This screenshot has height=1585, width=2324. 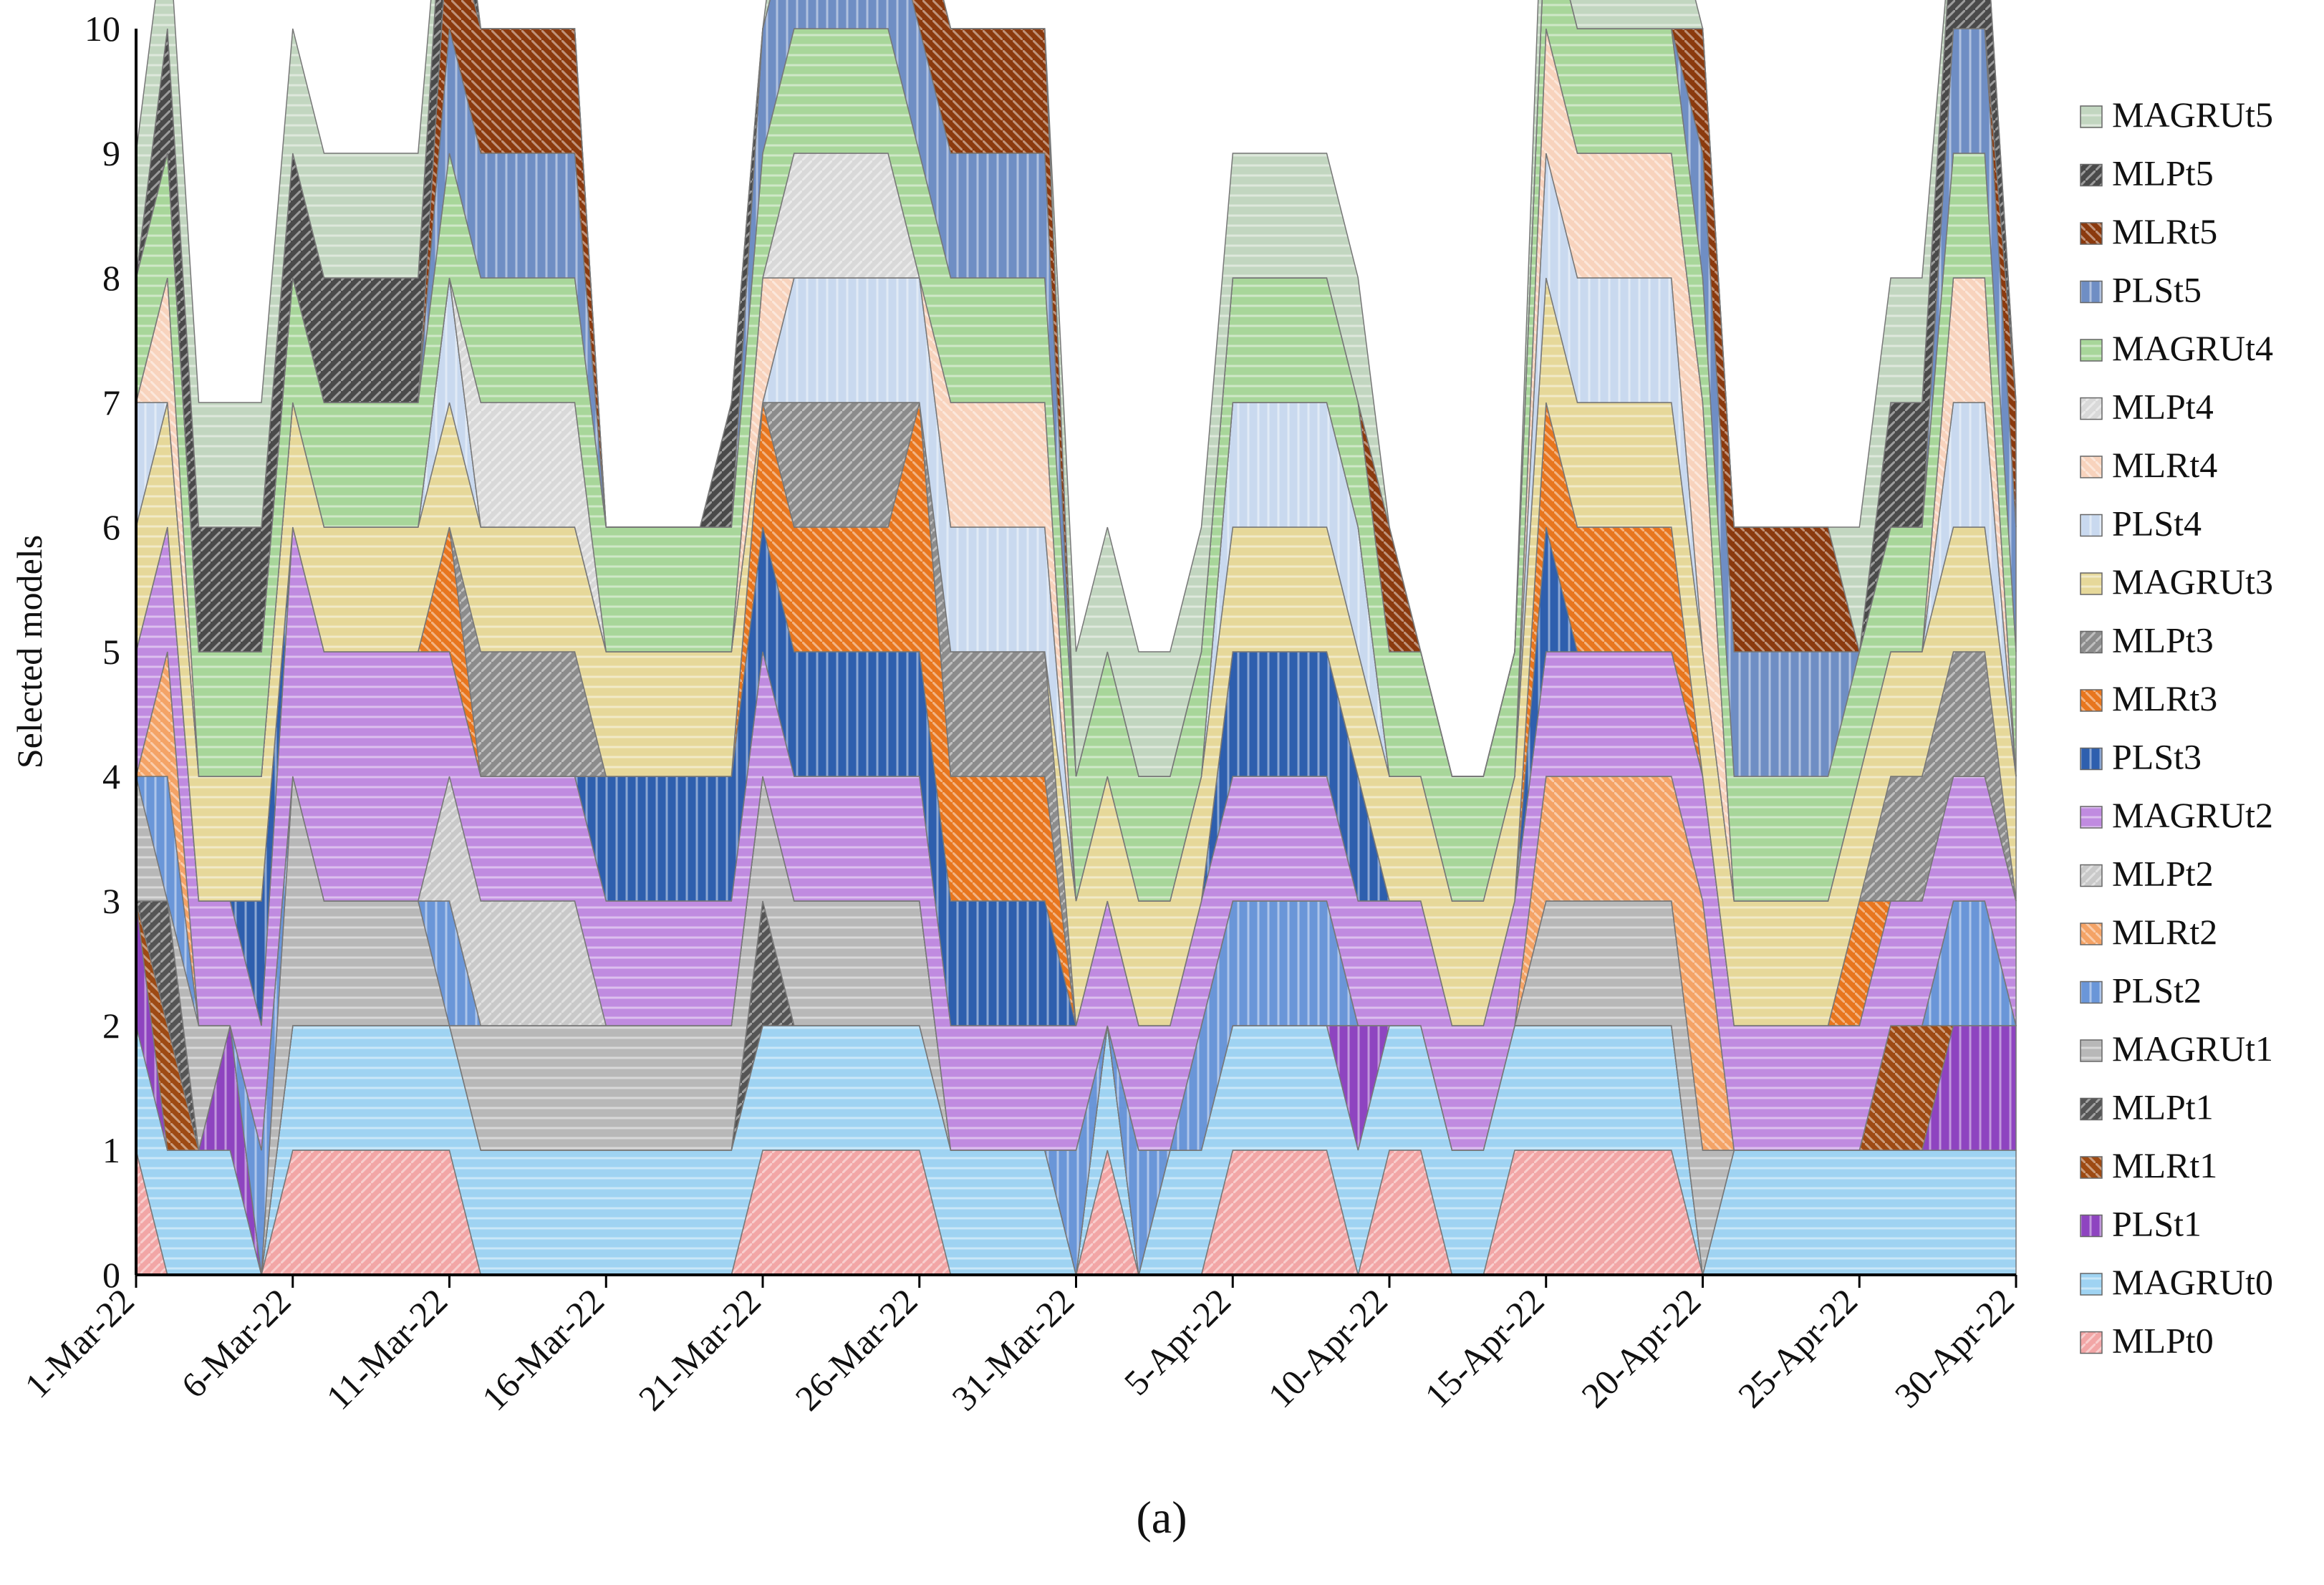 I want to click on legend-item-magrut2: MAGRUt2, so click(x=2176, y=815).